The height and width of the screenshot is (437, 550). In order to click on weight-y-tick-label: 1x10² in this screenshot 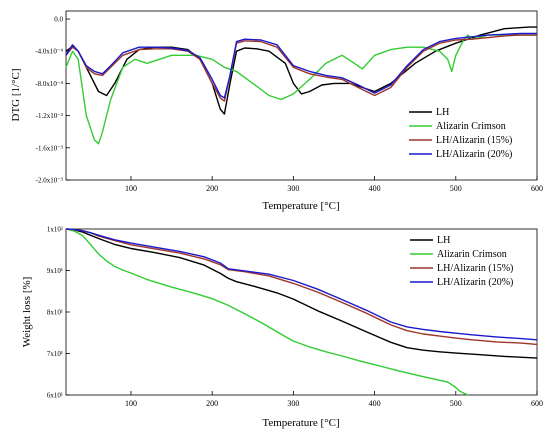, I will do `click(55, 230)`.